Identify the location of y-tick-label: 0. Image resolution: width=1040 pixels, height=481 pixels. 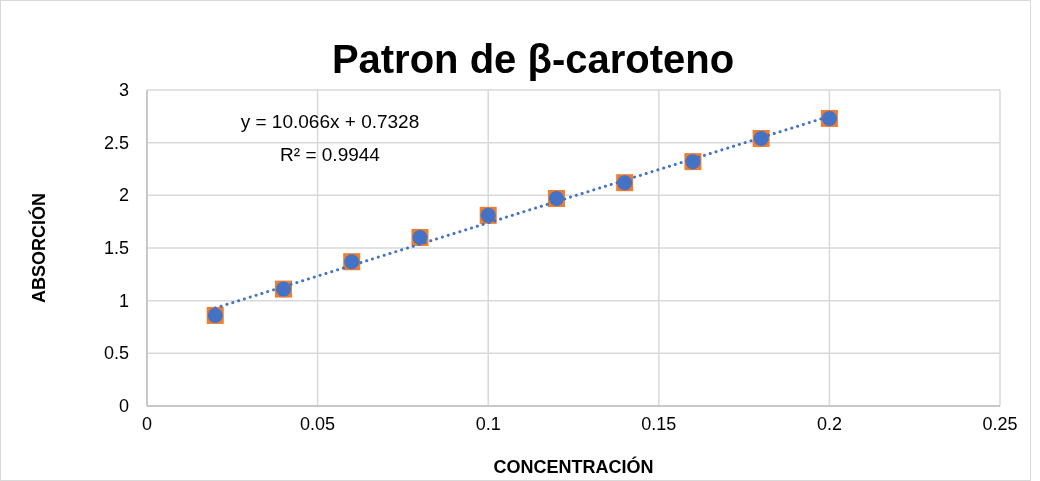
(123, 406).